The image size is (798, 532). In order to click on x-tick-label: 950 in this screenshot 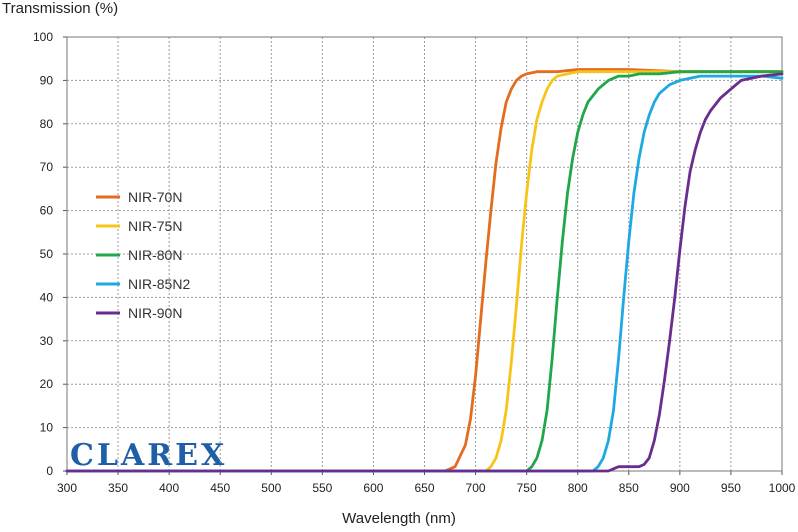, I will do `click(731, 488)`.